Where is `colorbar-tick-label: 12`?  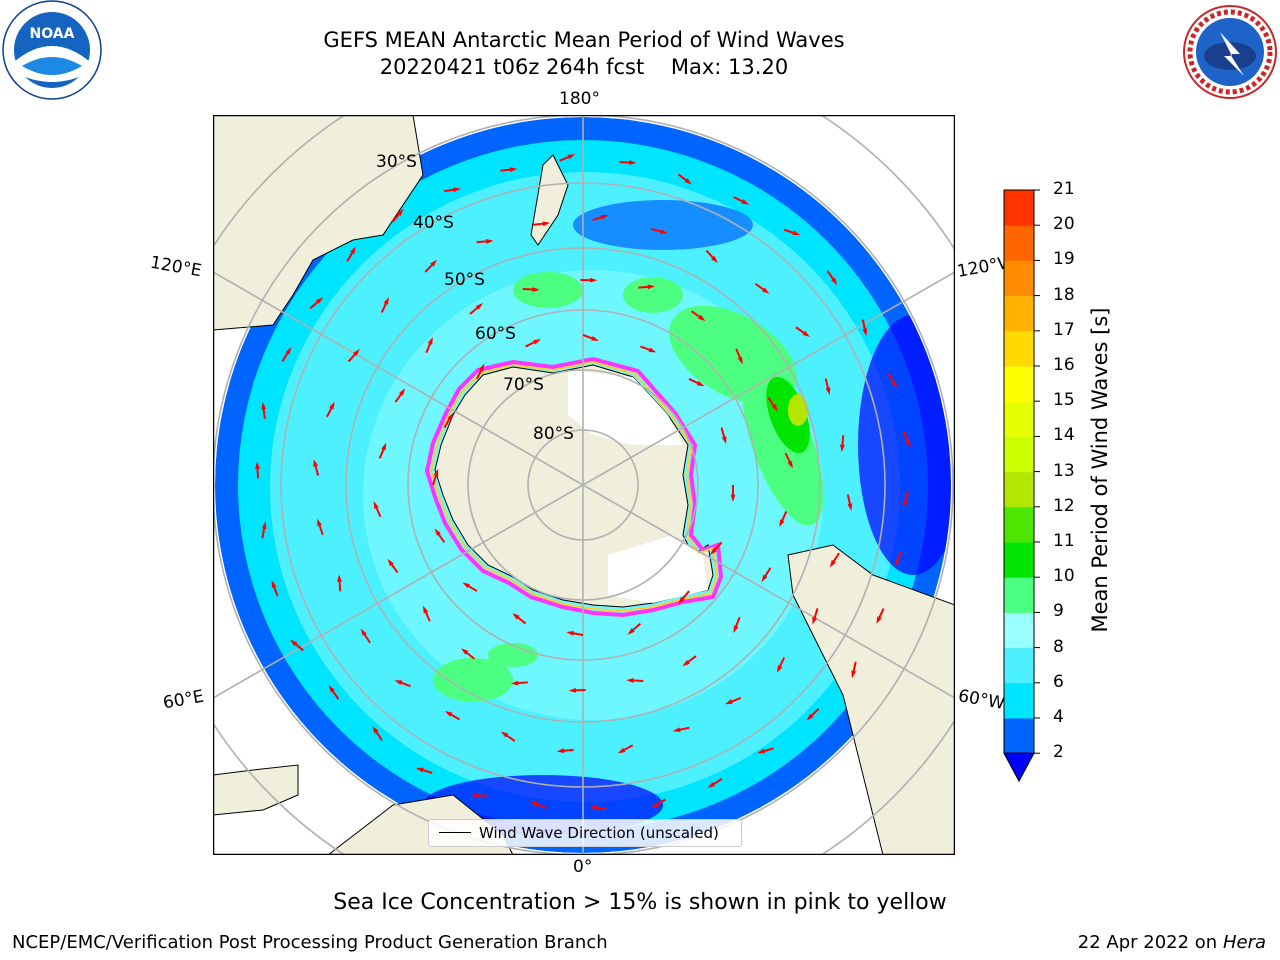
colorbar-tick-label: 12 is located at coordinates (1064, 505).